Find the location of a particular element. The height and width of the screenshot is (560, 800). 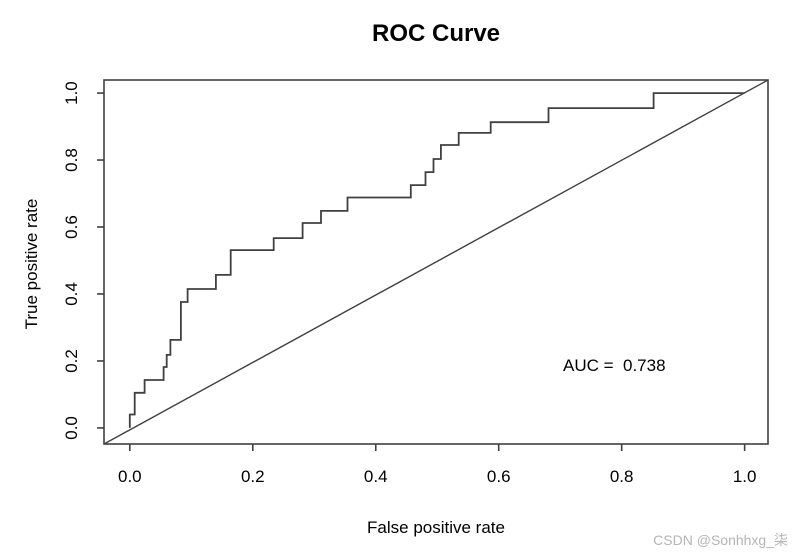

x-tick-label: 0.0 is located at coordinates (130, 476).